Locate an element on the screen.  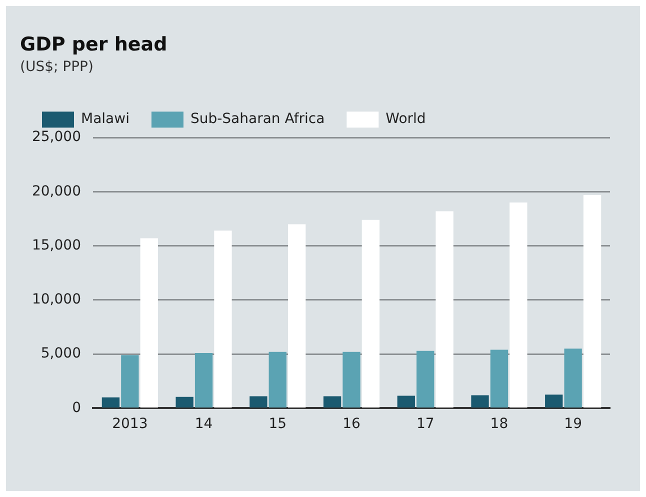
y-tick-label: 5,000 is located at coordinates (60, 354).